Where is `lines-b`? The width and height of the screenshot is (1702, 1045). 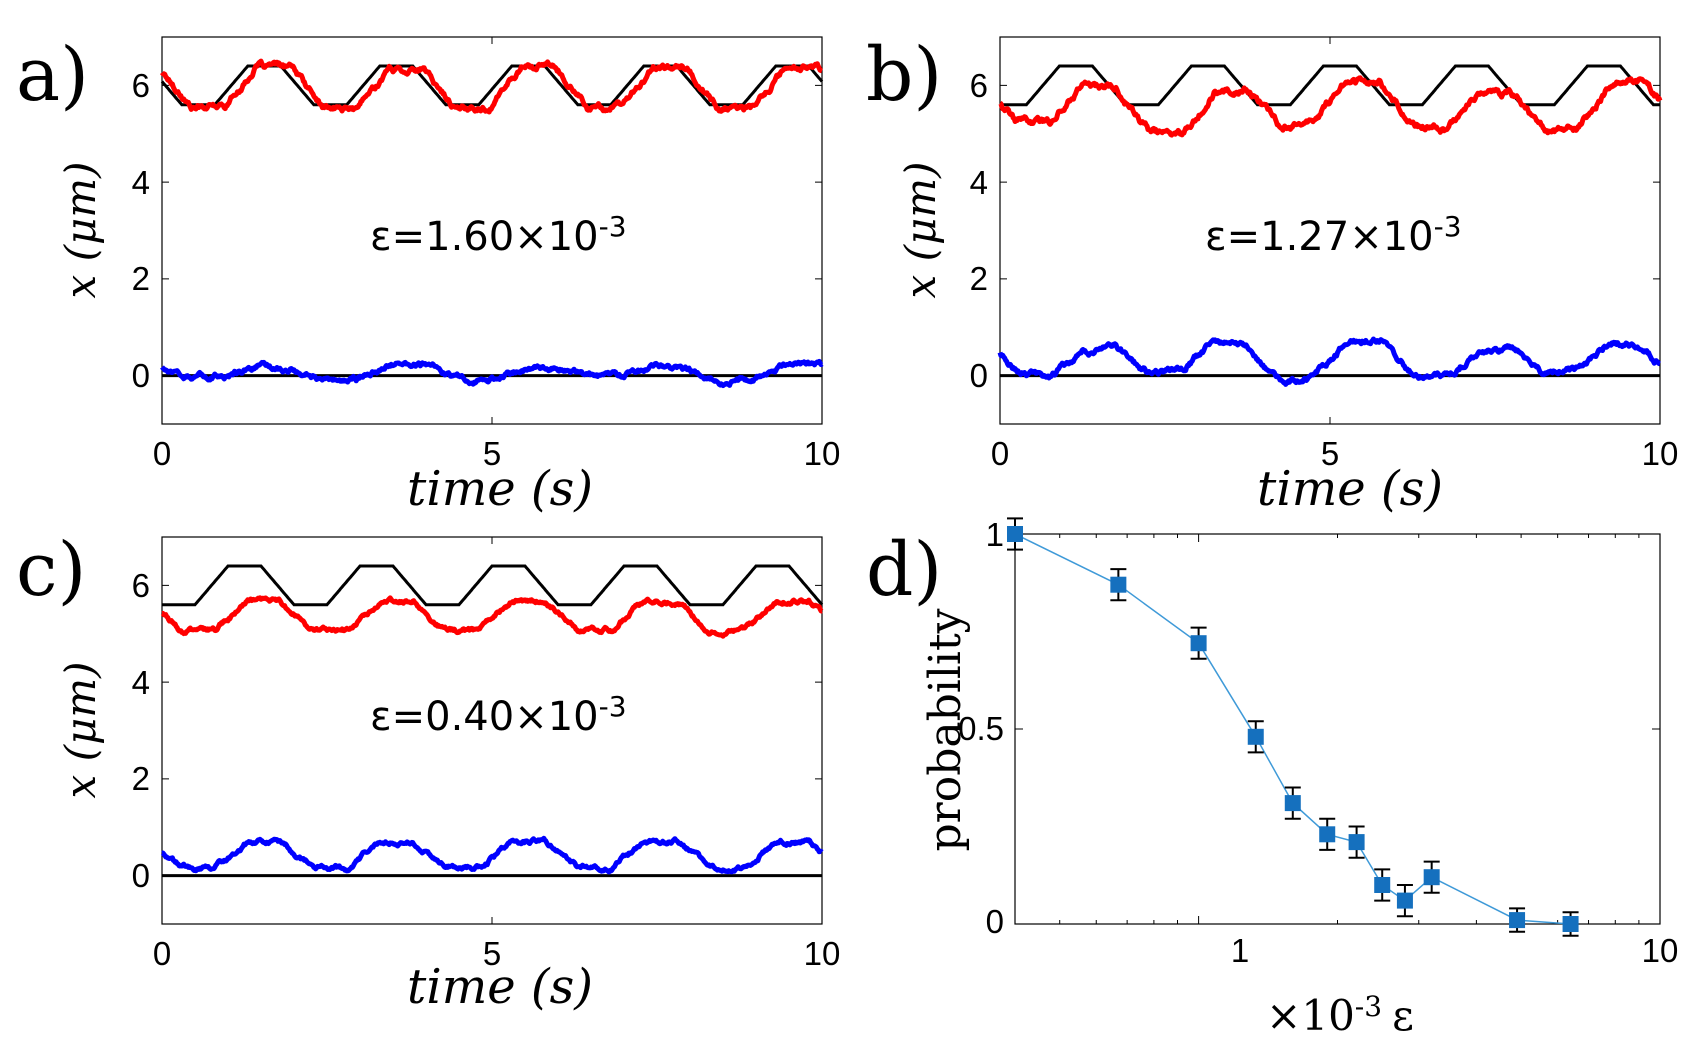 lines-b is located at coordinates (1330, 225).